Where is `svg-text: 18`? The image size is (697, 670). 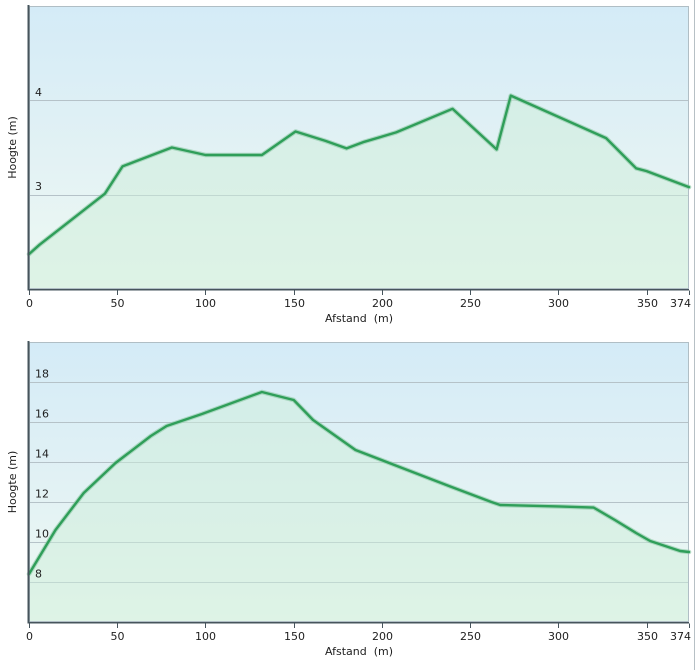
svg-text: 18 is located at coordinates (42, 374).